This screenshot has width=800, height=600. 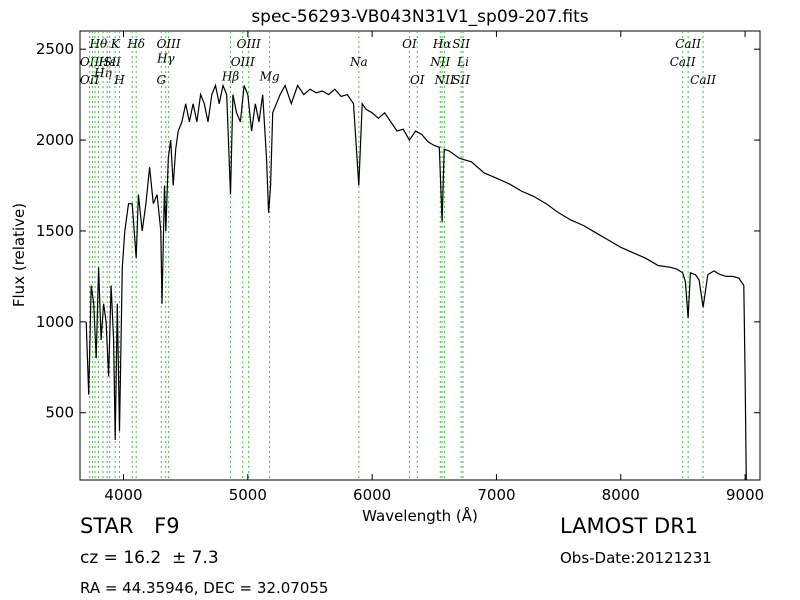 I want to click on line-marker-label: Li, so click(x=462, y=62).